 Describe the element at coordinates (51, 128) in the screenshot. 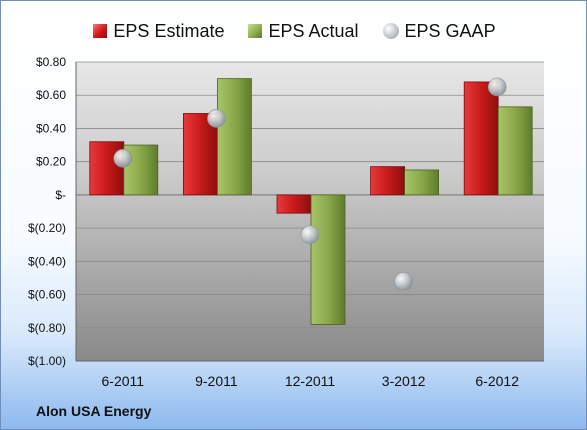

I see `y-tick-label: $0.40` at that location.